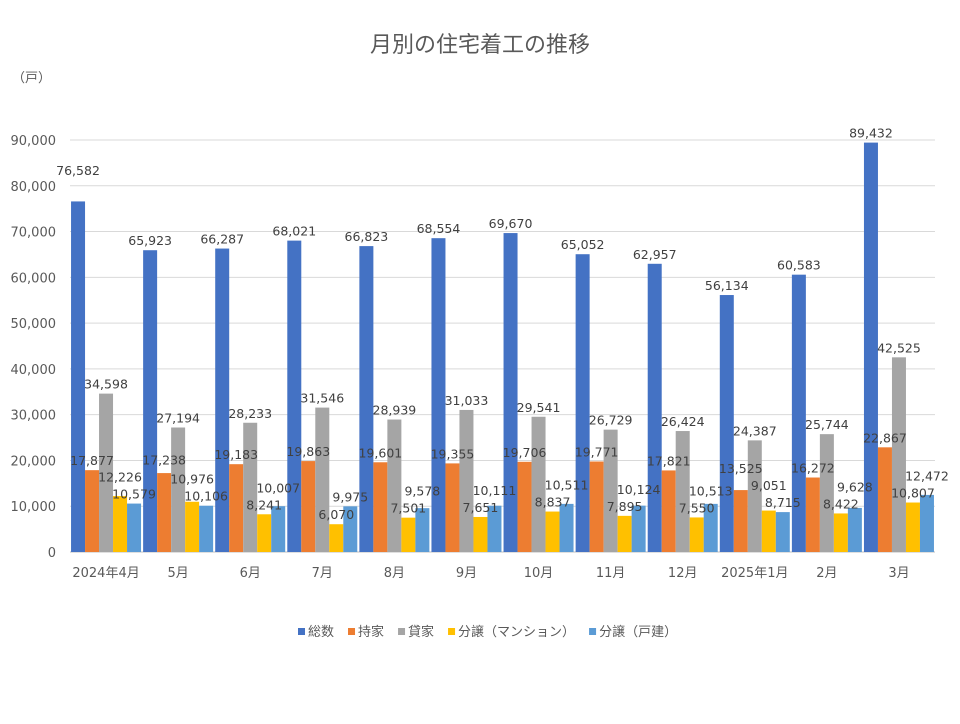 This screenshot has height=724, width=960. I want to click on data-label: 8,241, so click(264, 504).